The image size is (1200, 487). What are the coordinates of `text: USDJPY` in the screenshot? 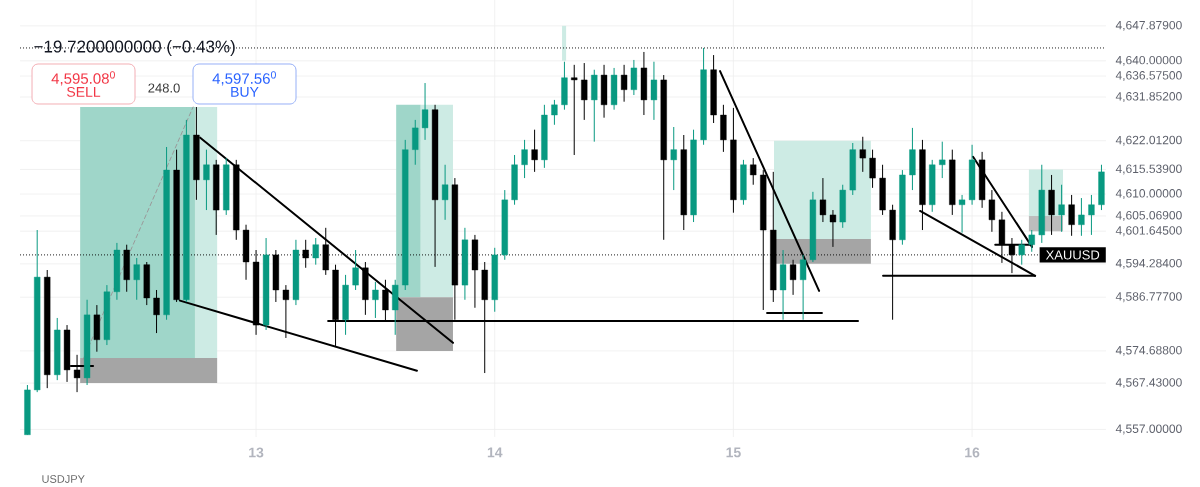 It's located at (63, 479).